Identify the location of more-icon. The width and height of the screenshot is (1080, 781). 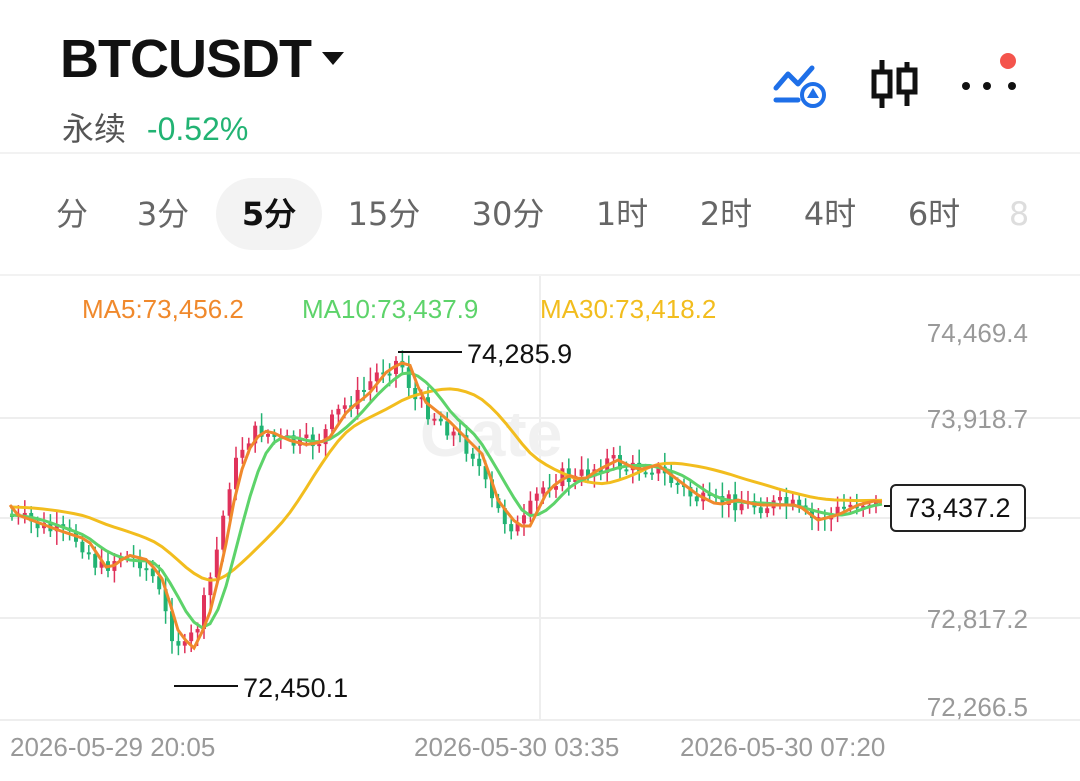
(992, 74).